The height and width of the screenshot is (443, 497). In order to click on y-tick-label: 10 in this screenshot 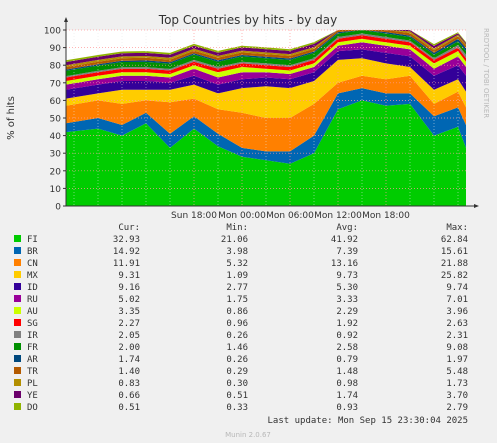, I will do `click(56, 190)`.